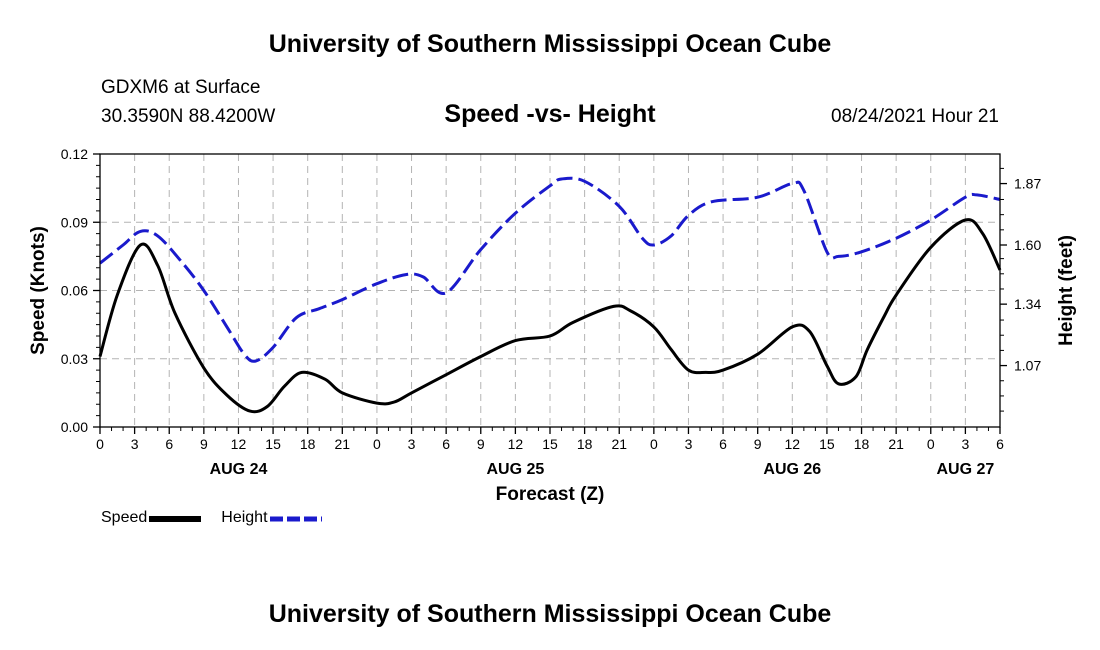 Image resolution: width=1100 pixels, height=650 pixels. What do you see at coordinates (212, 518) in the screenshot?
I see `legend: Speed Height` at bounding box center [212, 518].